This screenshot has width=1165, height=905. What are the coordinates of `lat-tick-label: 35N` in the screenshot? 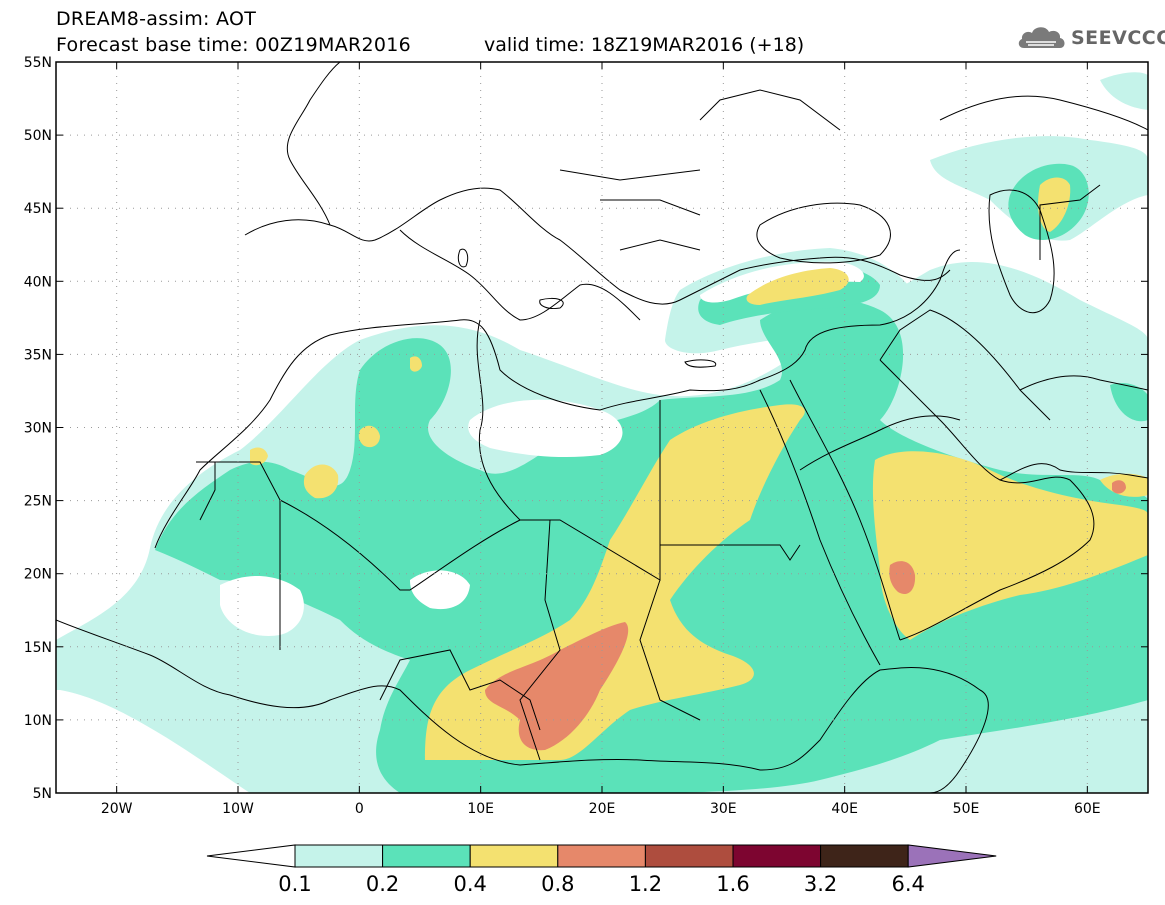 It's located at (38, 355).